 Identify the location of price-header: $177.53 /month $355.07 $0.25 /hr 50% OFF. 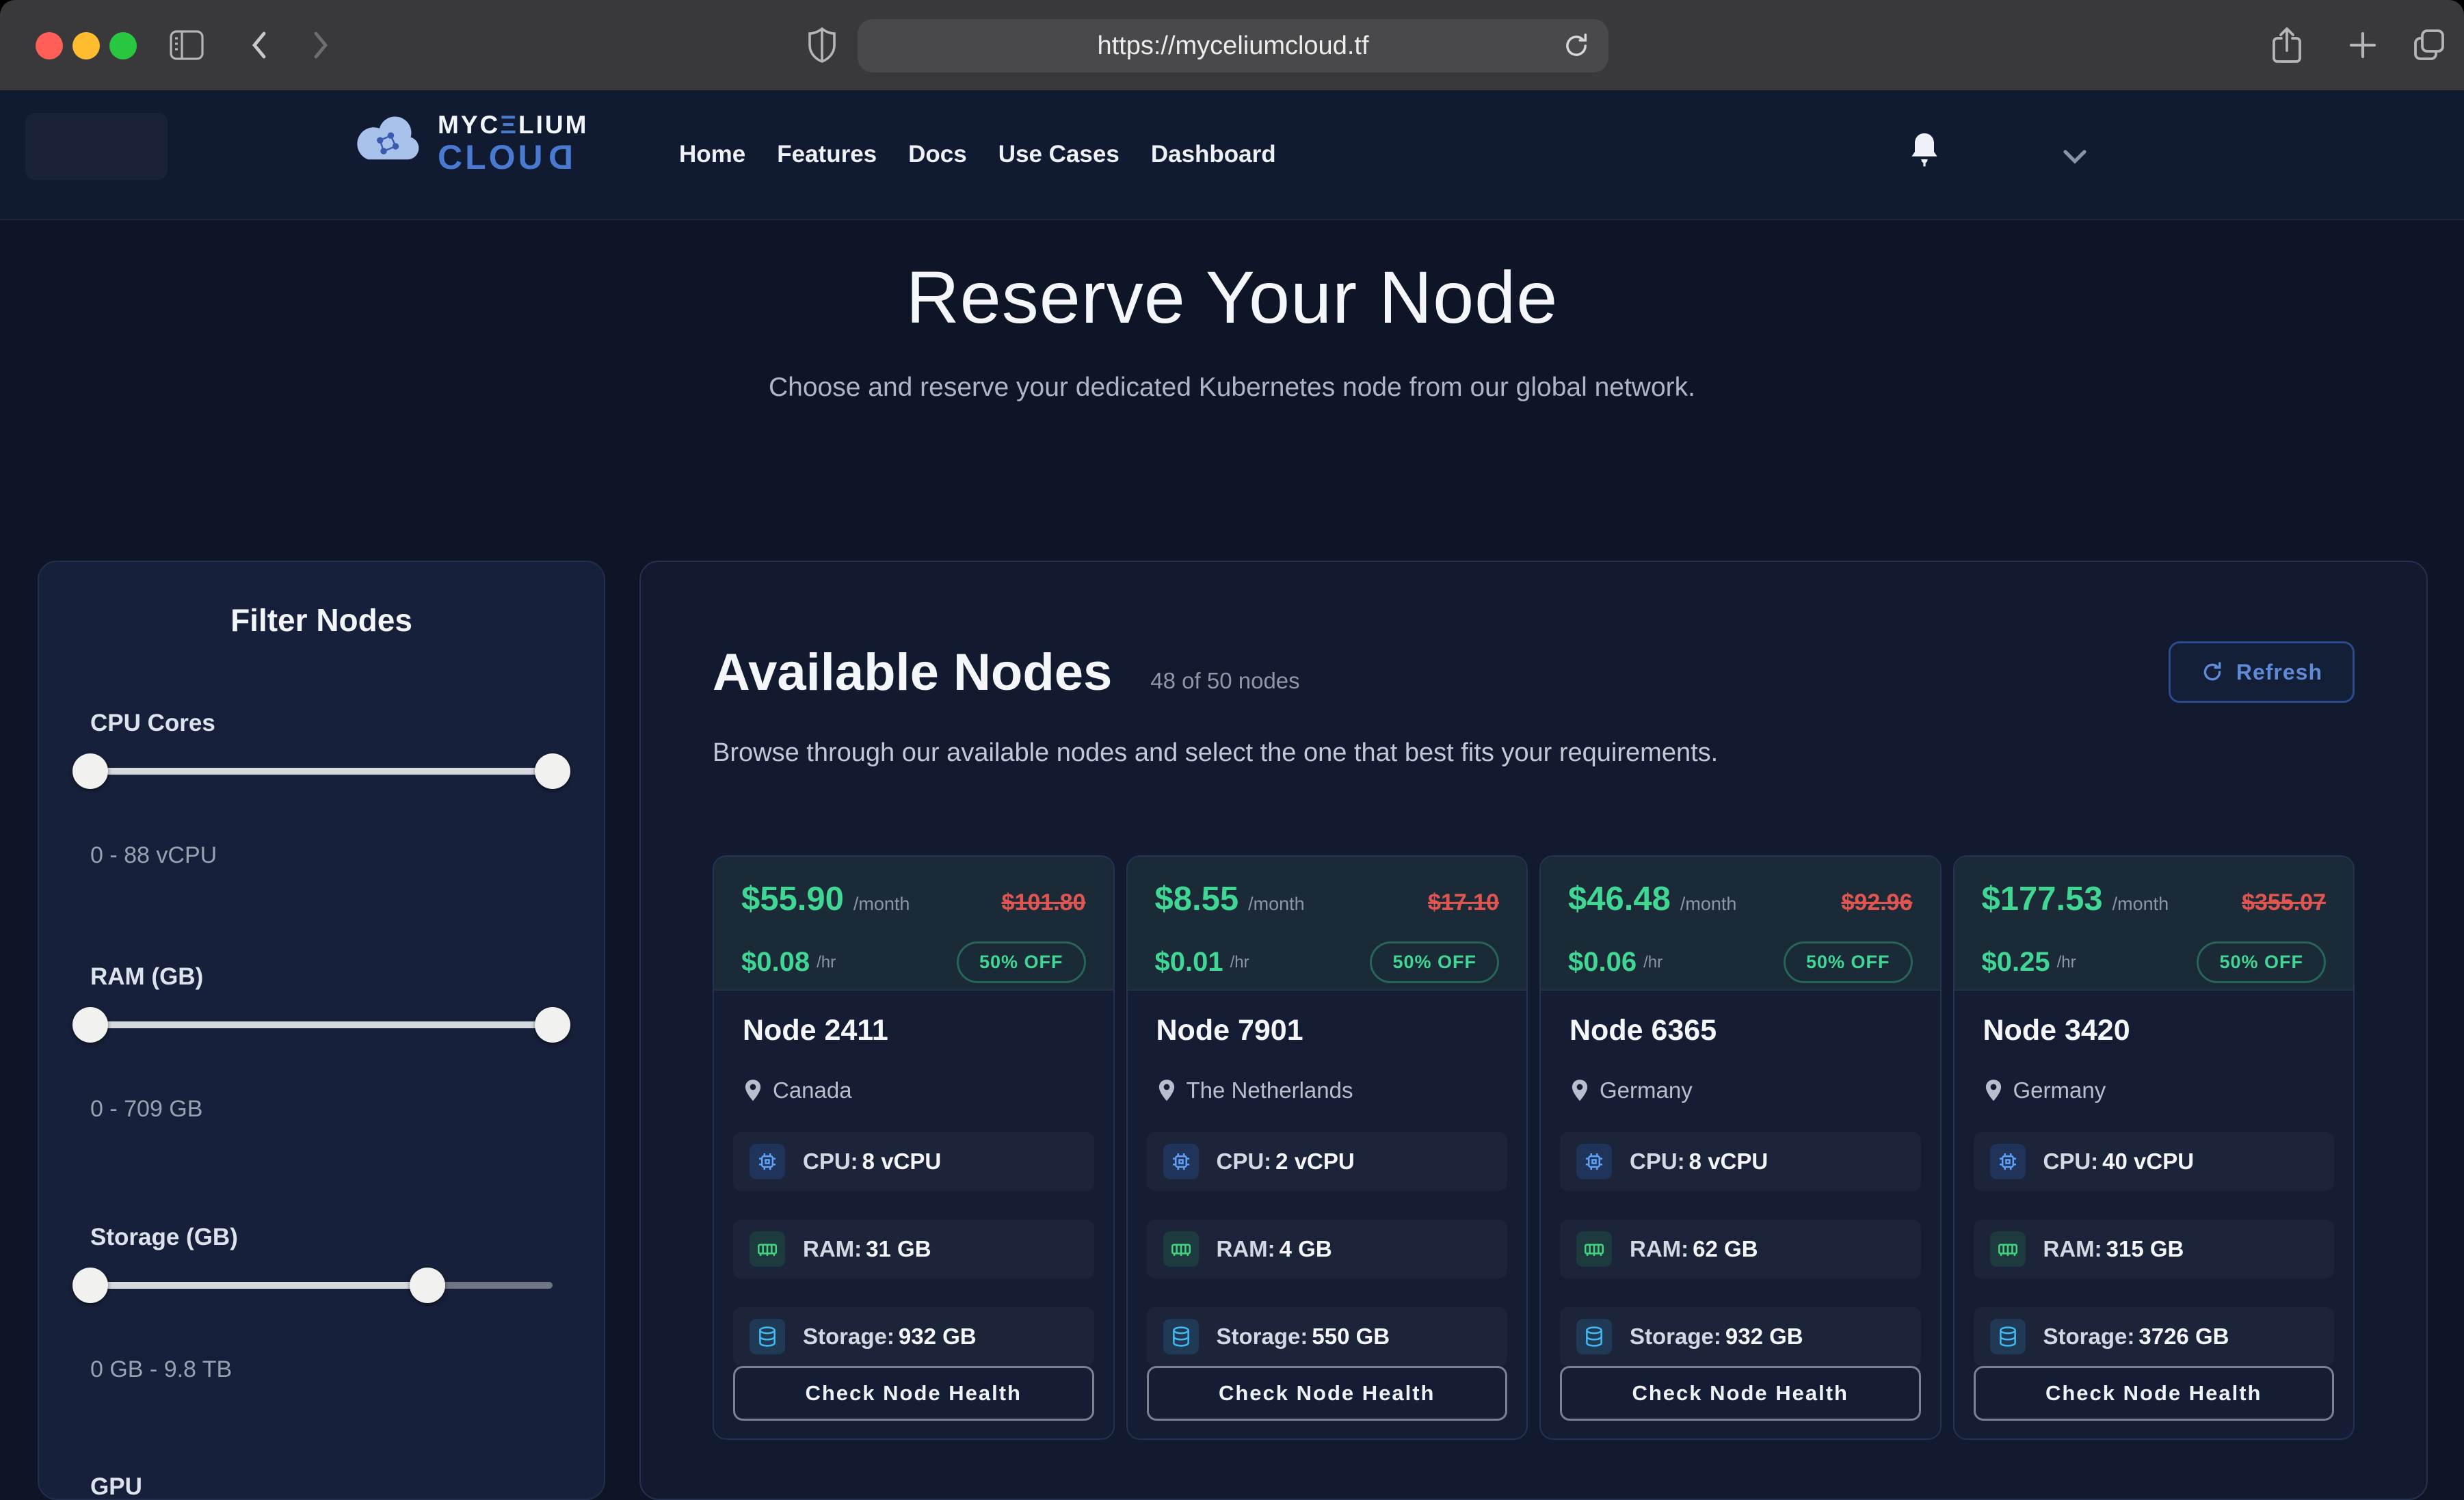
(2153, 924).